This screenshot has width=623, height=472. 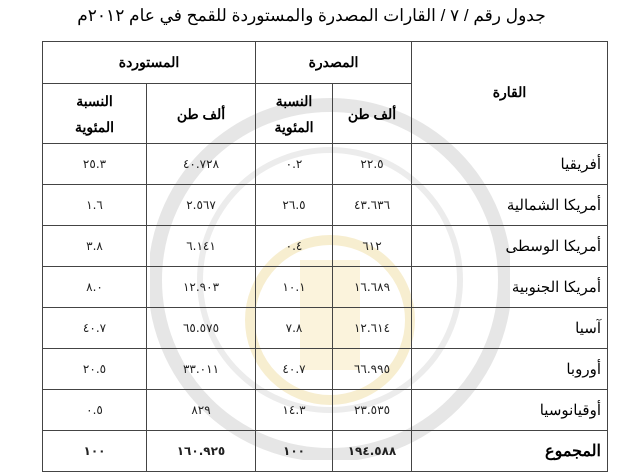 What do you see at coordinates (294, 205) in the screenshot?
I see `cell-exp-pct: ٢٦.٥` at bounding box center [294, 205].